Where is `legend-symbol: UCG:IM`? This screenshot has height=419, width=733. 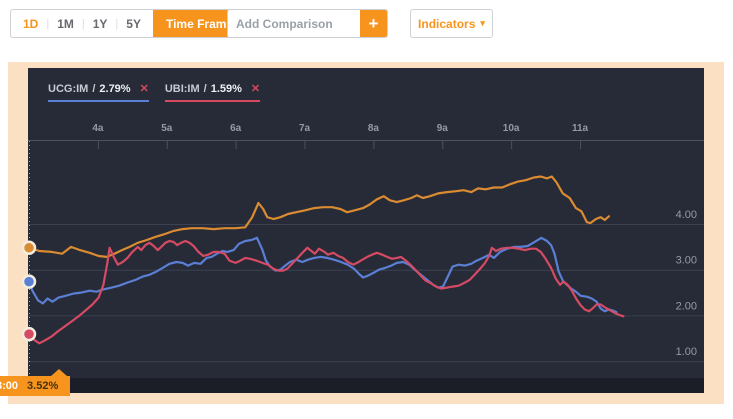 legend-symbol: UCG:IM is located at coordinates (68, 89).